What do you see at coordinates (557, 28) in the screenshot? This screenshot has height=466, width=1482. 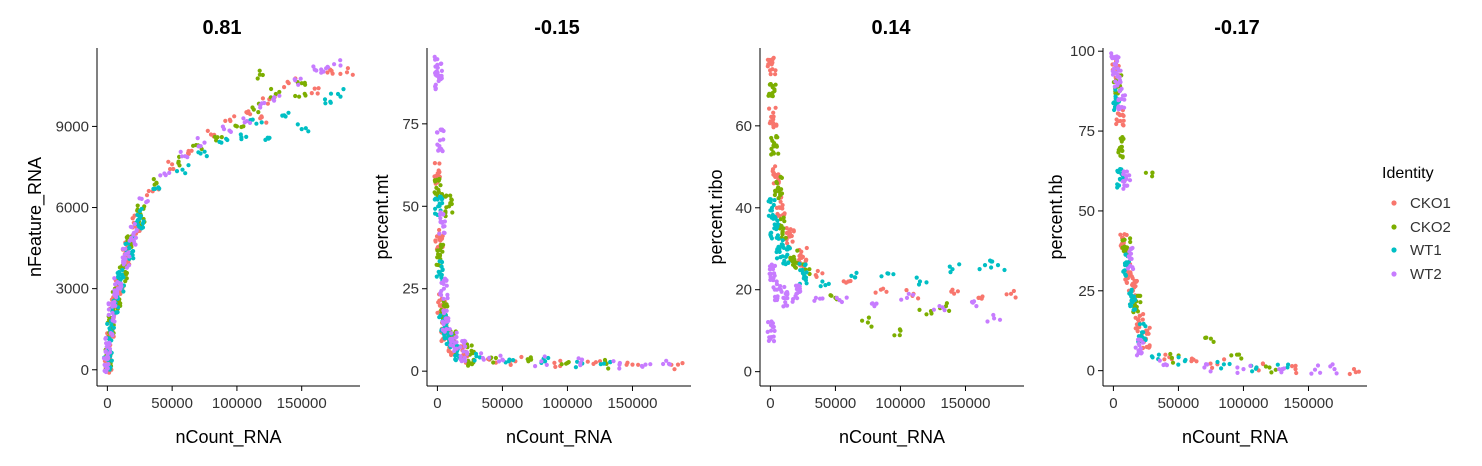 I see `panel-title: -0.15` at bounding box center [557, 28].